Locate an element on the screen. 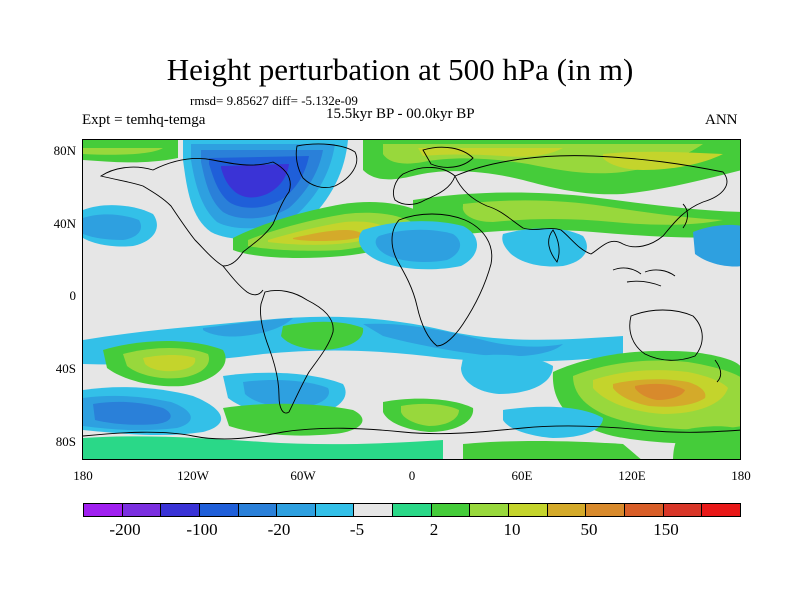 The image size is (800, 600). experiment-label: Expt = temhq-temga is located at coordinates (144, 120).